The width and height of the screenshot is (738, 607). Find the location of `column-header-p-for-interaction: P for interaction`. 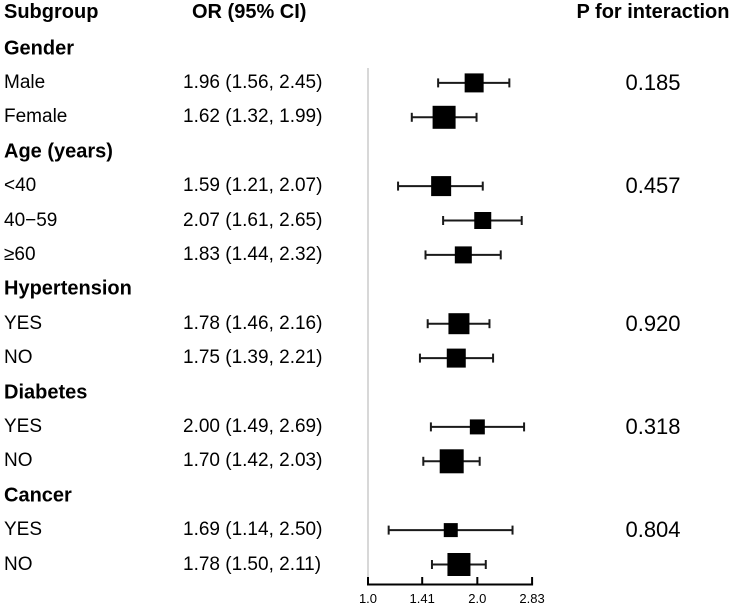

column-header-p-for-interaction: P for interaction is located at coordinates (653, 12).